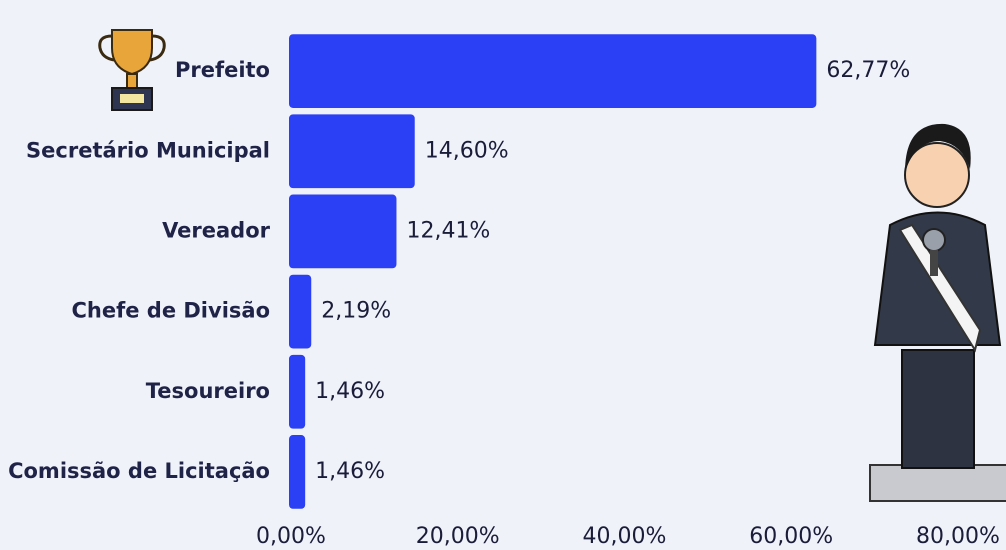  What do you see at coordinates (458, 536) in the screenshot?
I see `x-tick-label: 20,00%` at bounding box center [458, 536].